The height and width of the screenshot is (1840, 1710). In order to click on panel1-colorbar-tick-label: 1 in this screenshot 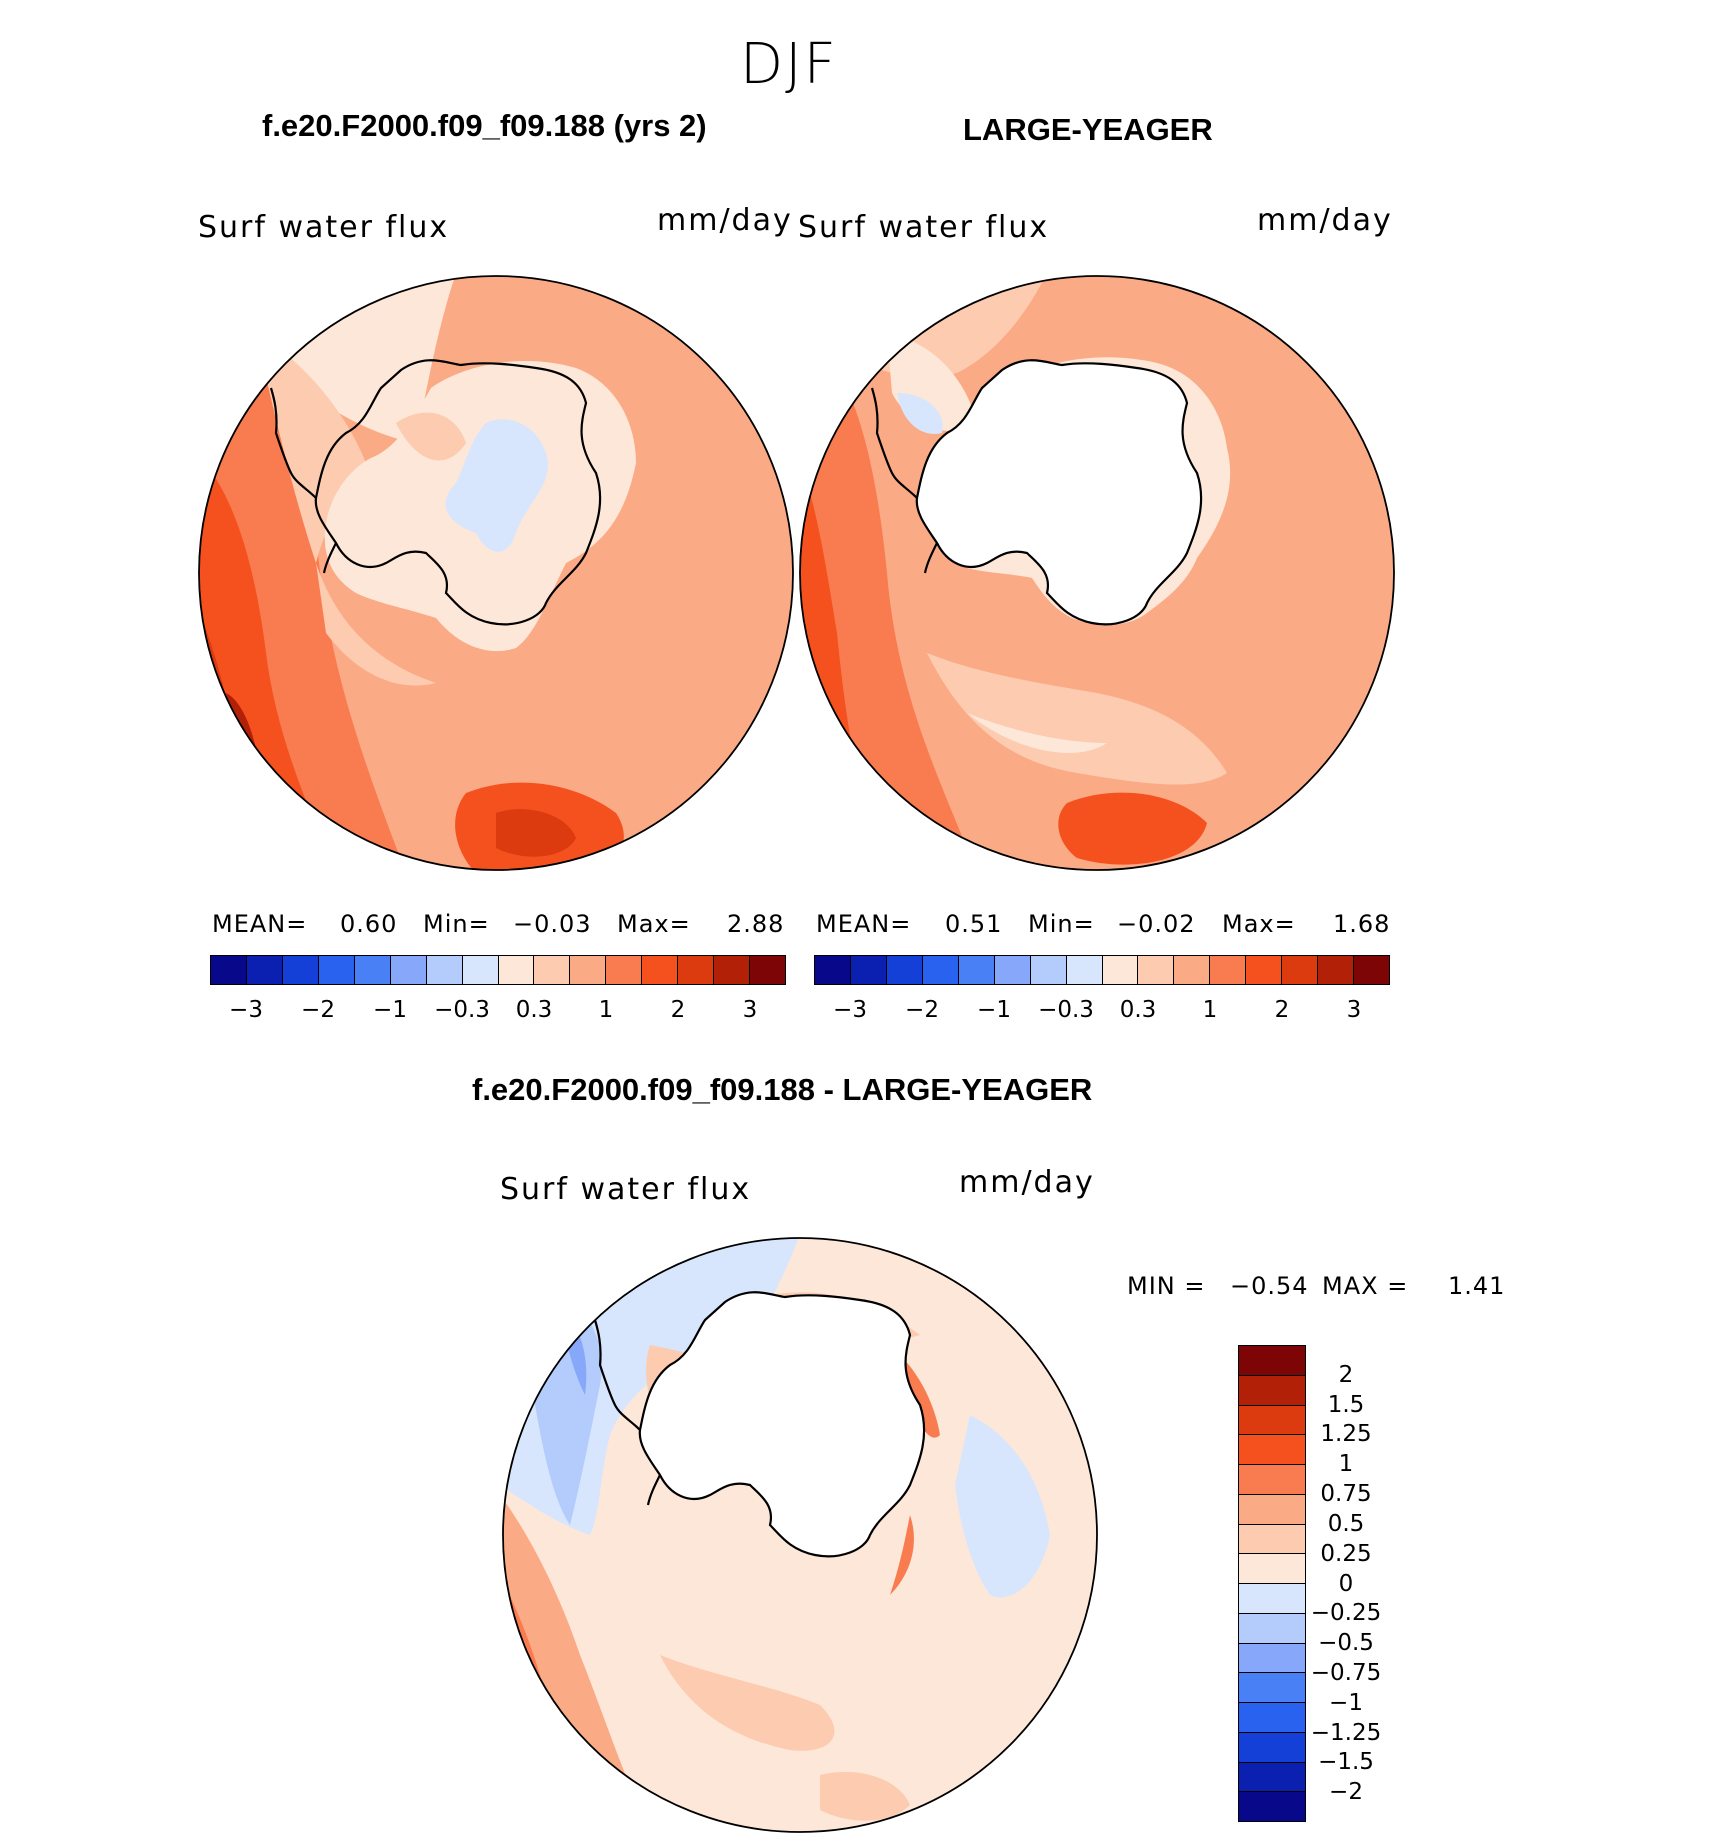, I will do `click(606, 1010)`.